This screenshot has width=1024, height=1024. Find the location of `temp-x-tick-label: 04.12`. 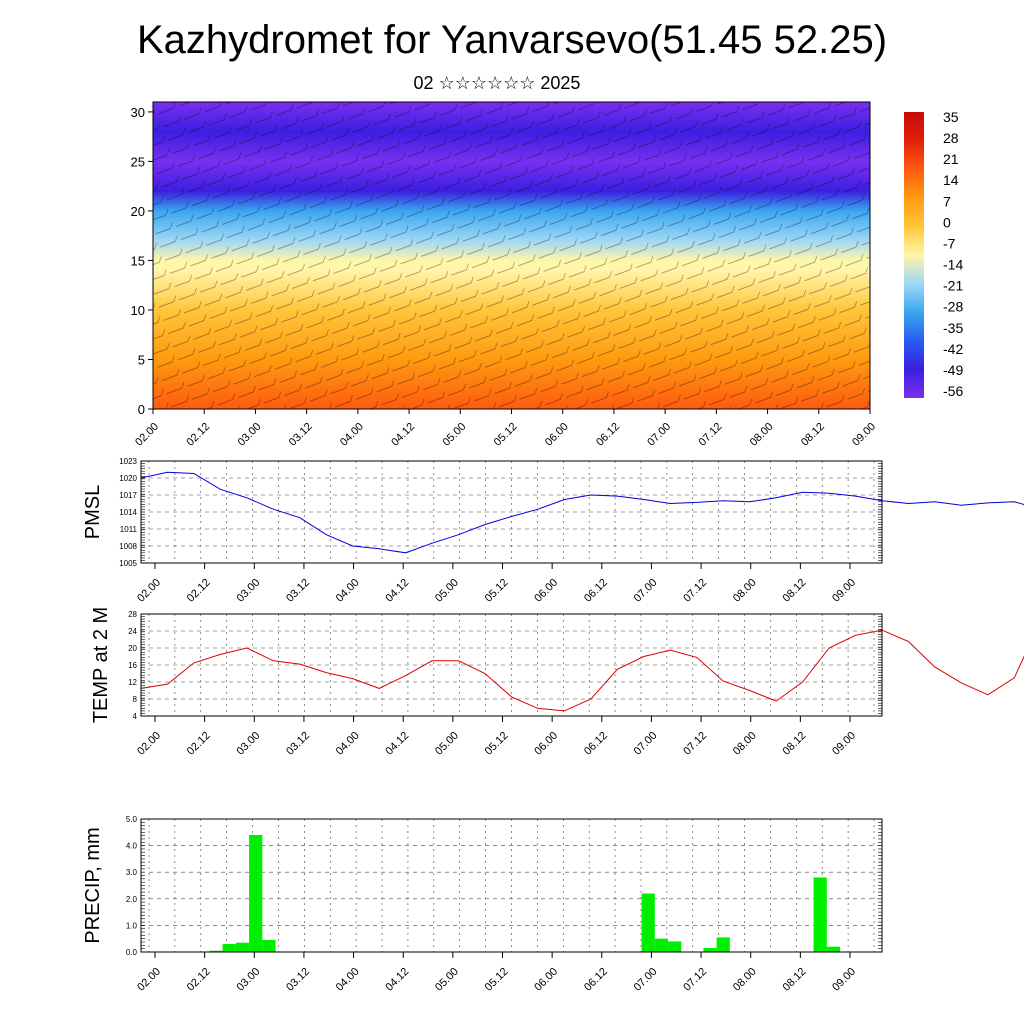

temp-x-tick-label: 04.12 is located at coordinates (397, 744).